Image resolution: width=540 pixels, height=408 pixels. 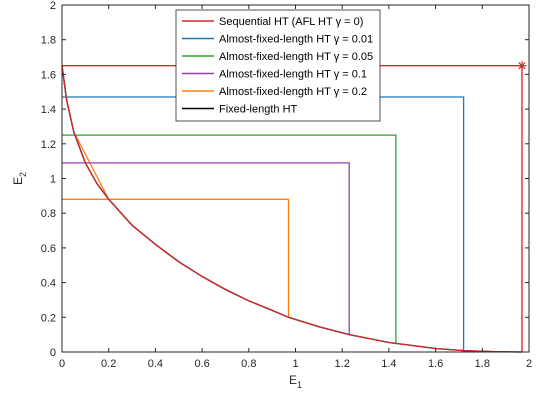 What do you see at coordinates (48, 75) in the screenshot?
I see `y-tick-label: 1.6` at bounding box center [48, 75].